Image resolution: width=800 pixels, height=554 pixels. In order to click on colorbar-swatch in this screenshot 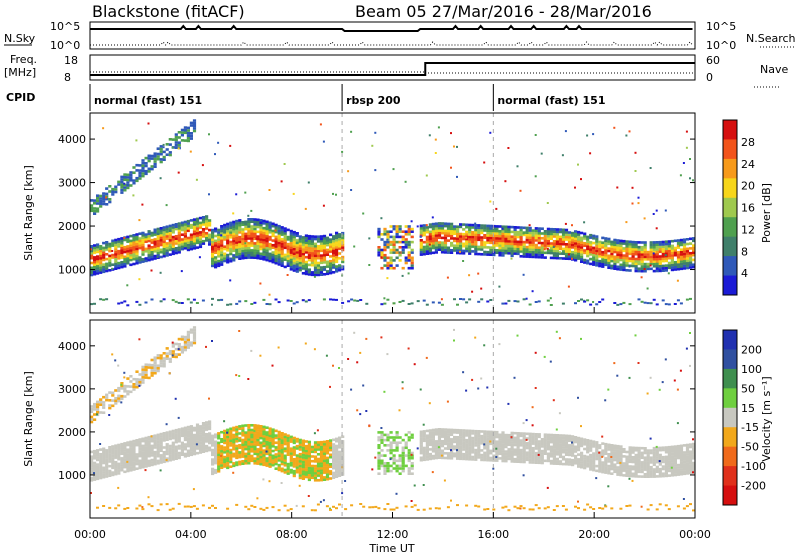, I will do `click(730, 149)`.